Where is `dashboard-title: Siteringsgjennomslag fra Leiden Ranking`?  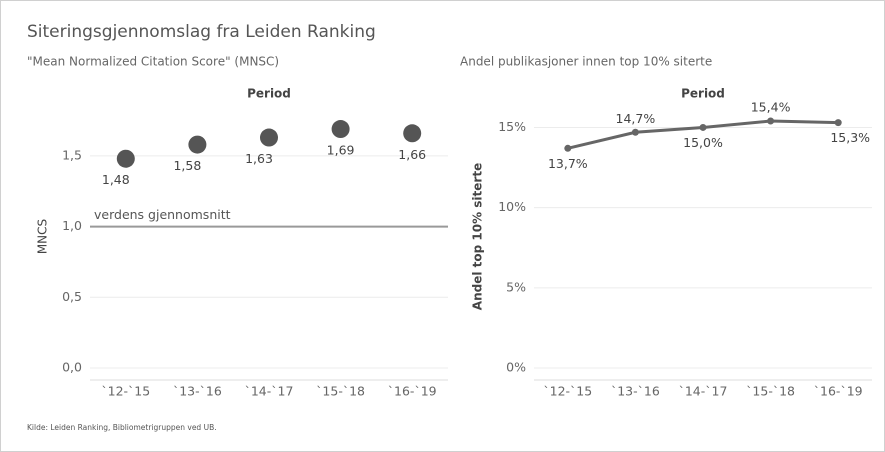 dashboard-title: Siteringsgjennomslag fra Leiden Ranking is located at coordinates (201, 32).